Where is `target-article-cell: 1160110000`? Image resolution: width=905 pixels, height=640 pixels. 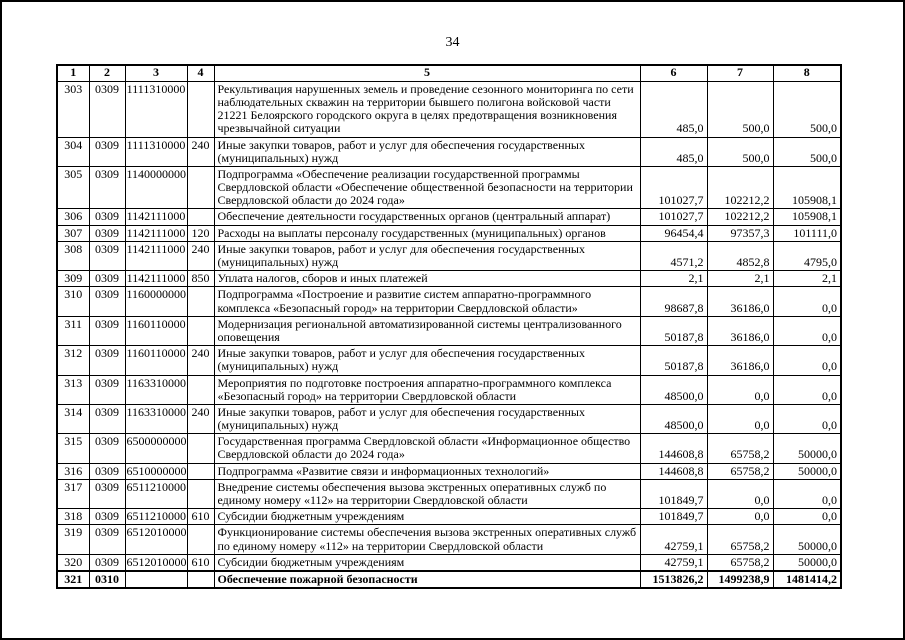 target-article-cell: 1160110000 is located at coordinates (156, 331).